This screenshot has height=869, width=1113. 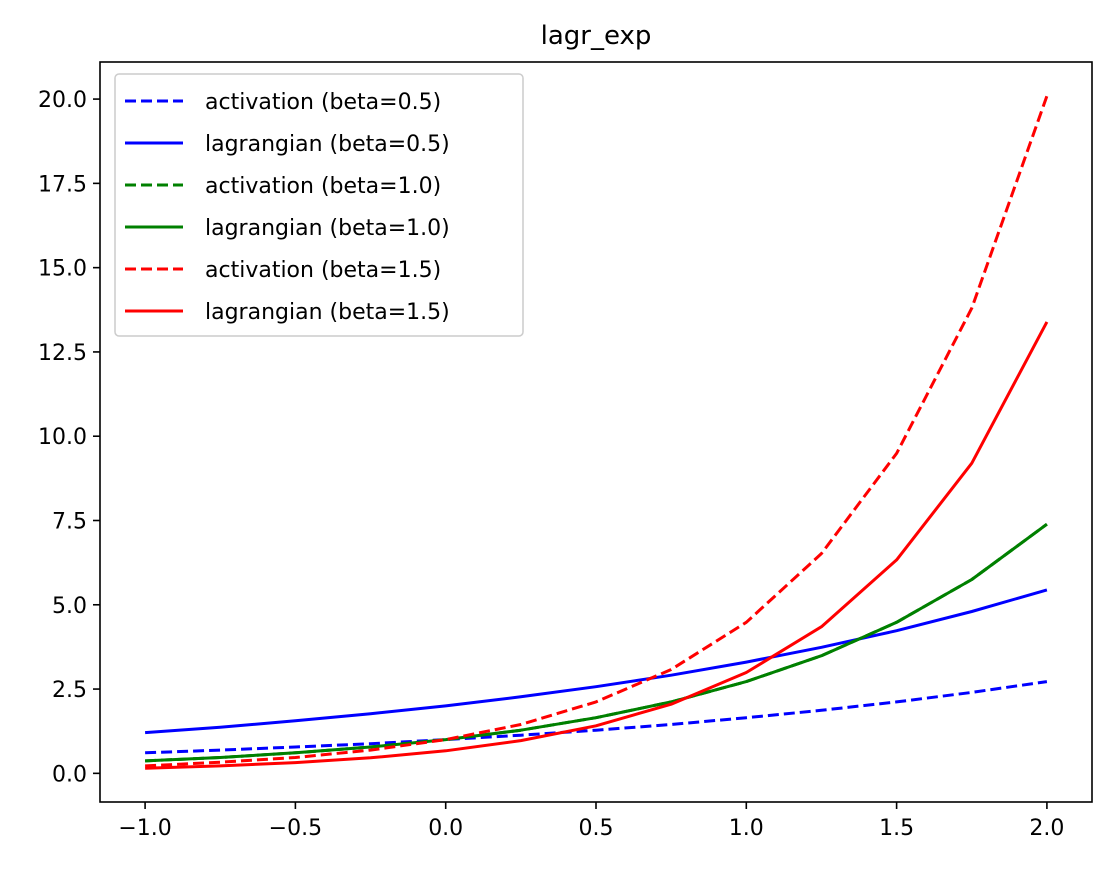 I want to click on x-tick-label-4: 1.0, so click(x=746, y=828).